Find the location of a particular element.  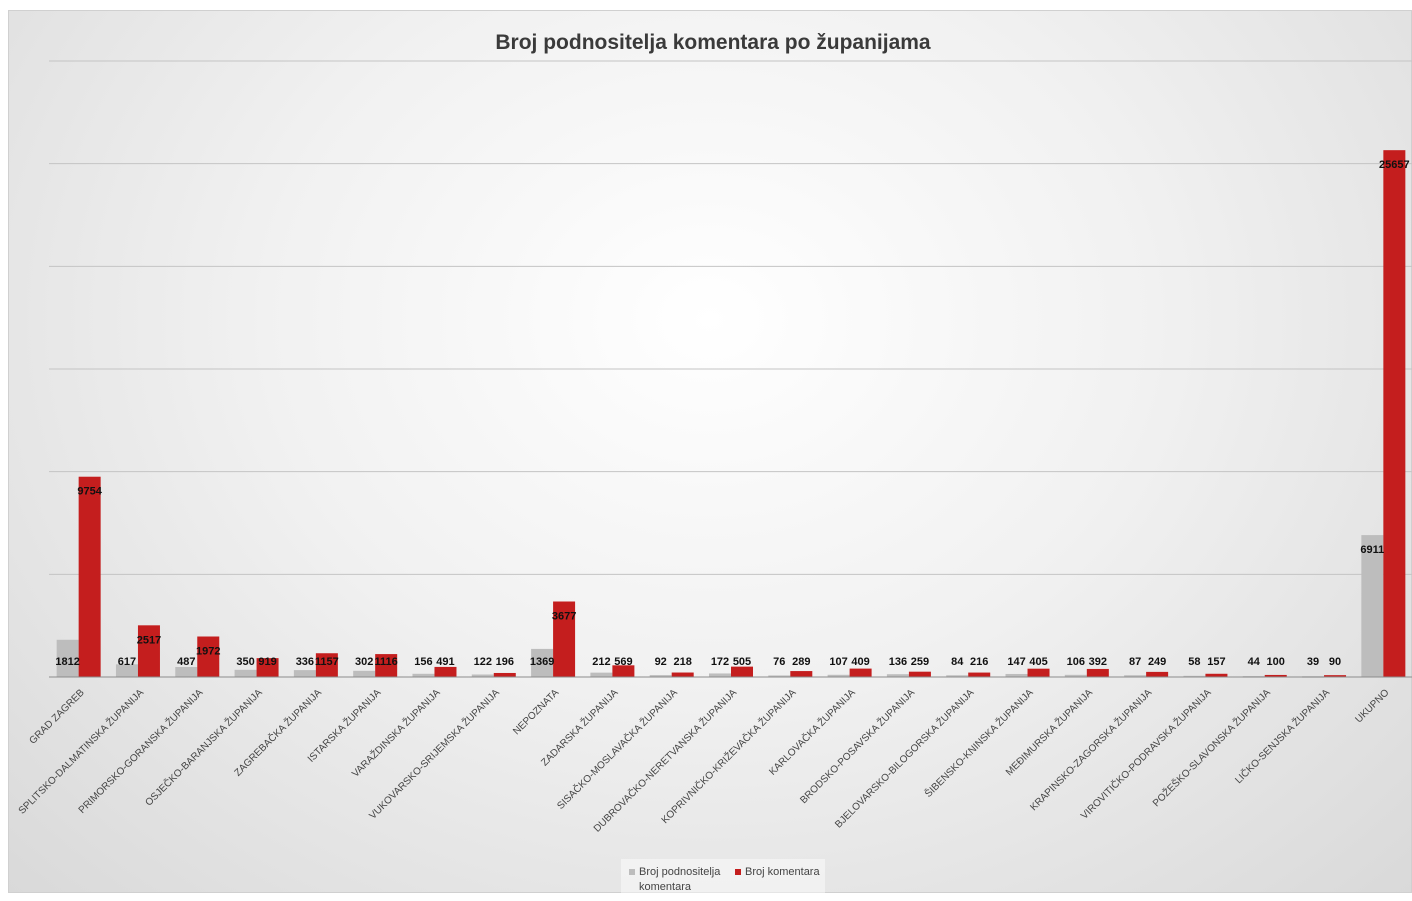

data-label: 44 is located at coordinates (1254, 662).